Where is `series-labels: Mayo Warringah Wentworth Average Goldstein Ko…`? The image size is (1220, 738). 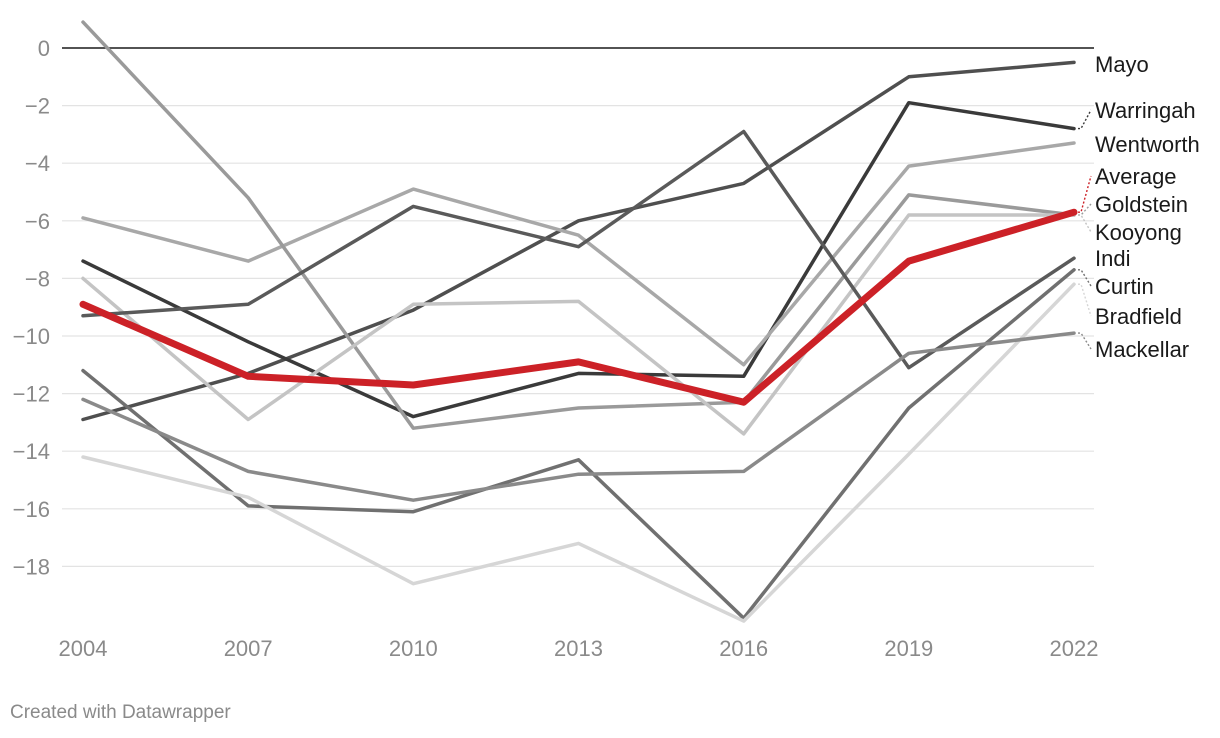 series-labels: Mayo Warringah Wentworth Average Goldstein Ko… is located at coordinates (1139, 207).